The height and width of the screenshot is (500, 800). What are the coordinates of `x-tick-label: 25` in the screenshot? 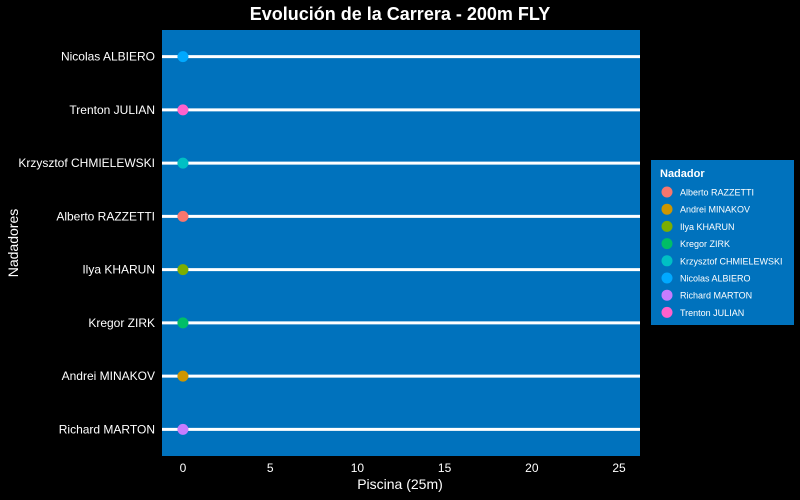 It's located at (619, 468).